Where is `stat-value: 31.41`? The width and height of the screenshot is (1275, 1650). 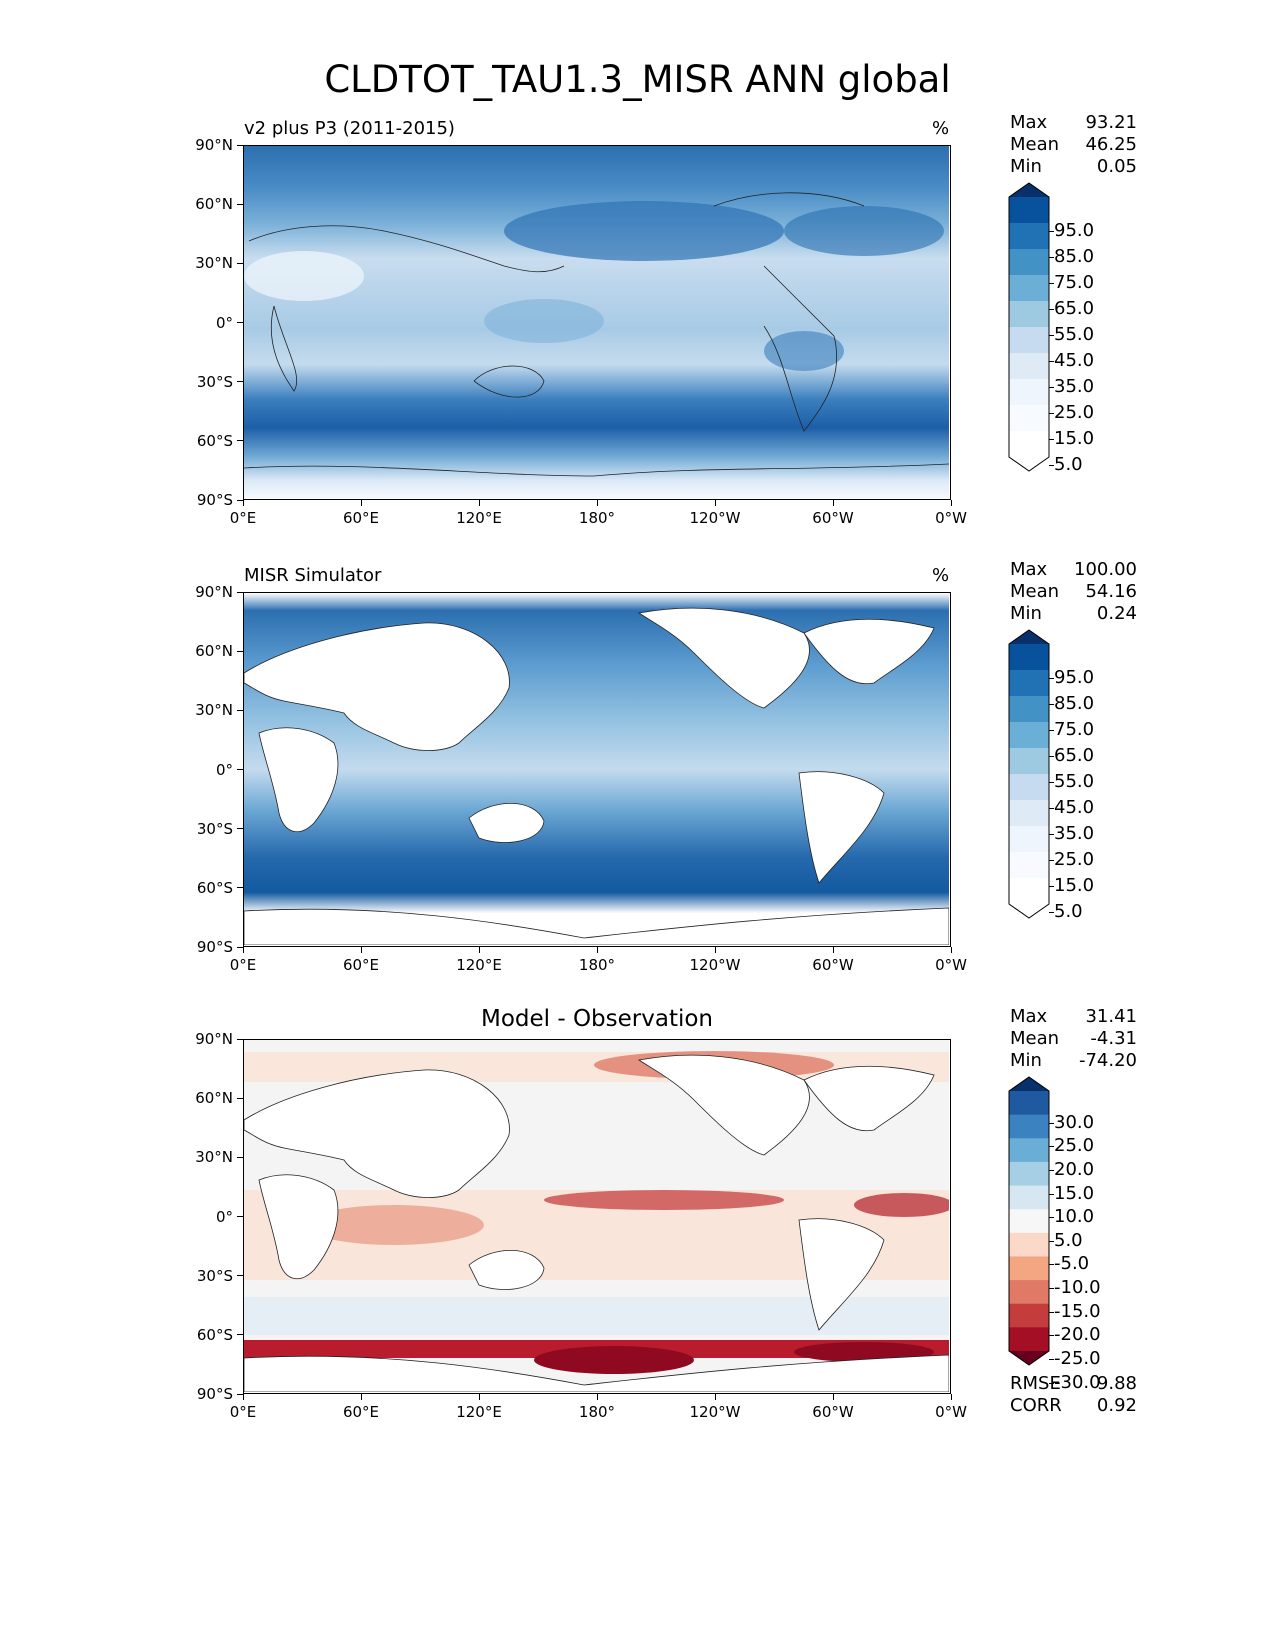
stat-value: 31.41 is located at coordinates (1111, 1016).